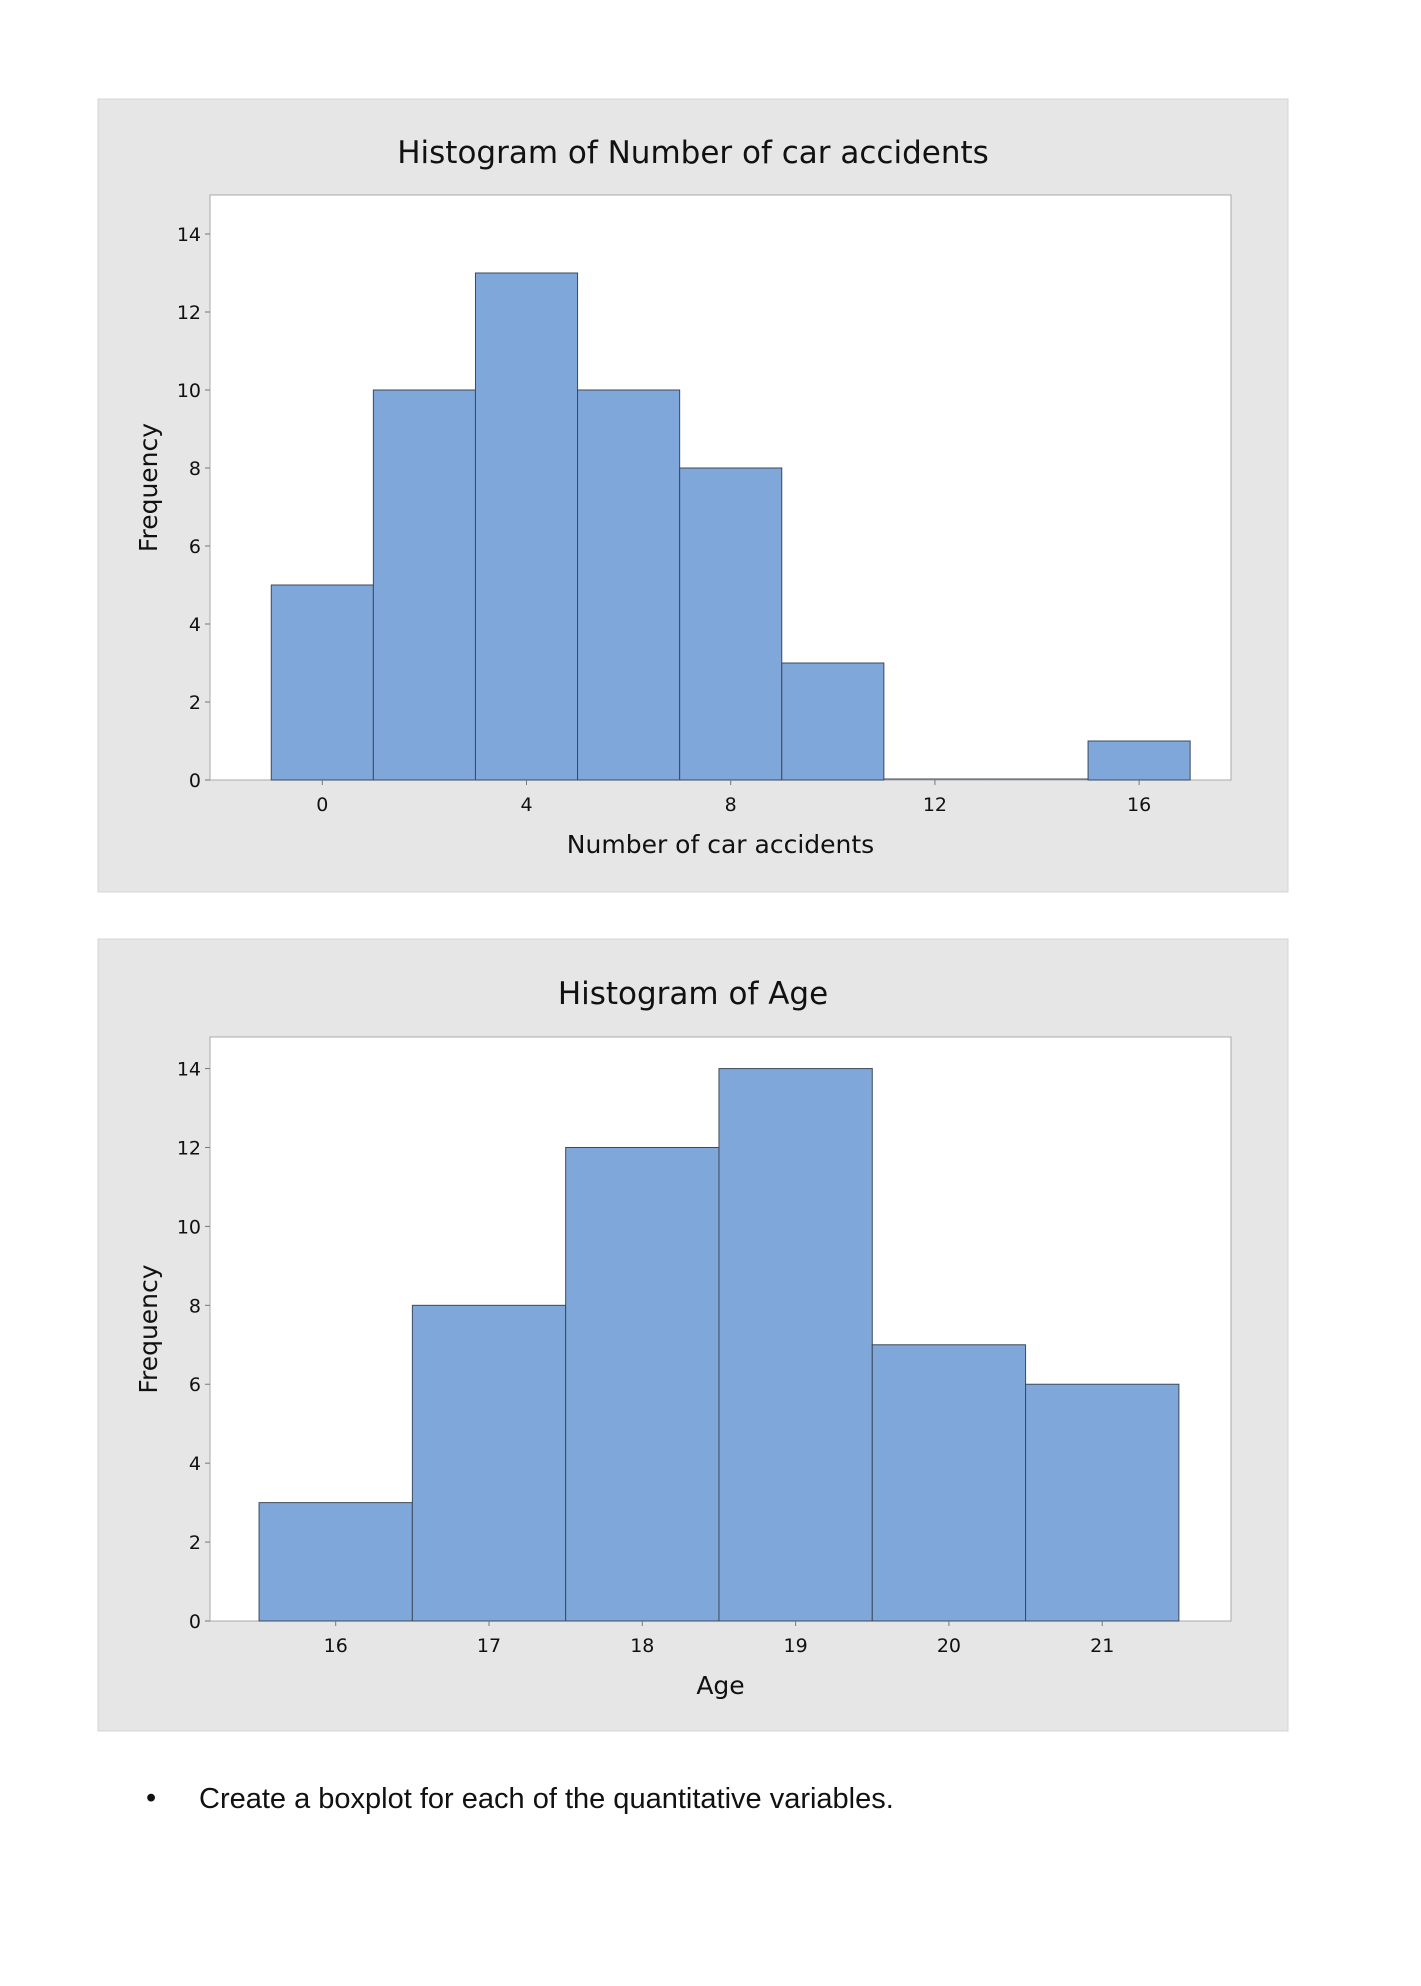 Image resolution: width=1421 pixels, height=1986 pixels. Describe the element at coordinates (949, 1646) in the screenshot. I see `x-tick-label: 20` at that location.